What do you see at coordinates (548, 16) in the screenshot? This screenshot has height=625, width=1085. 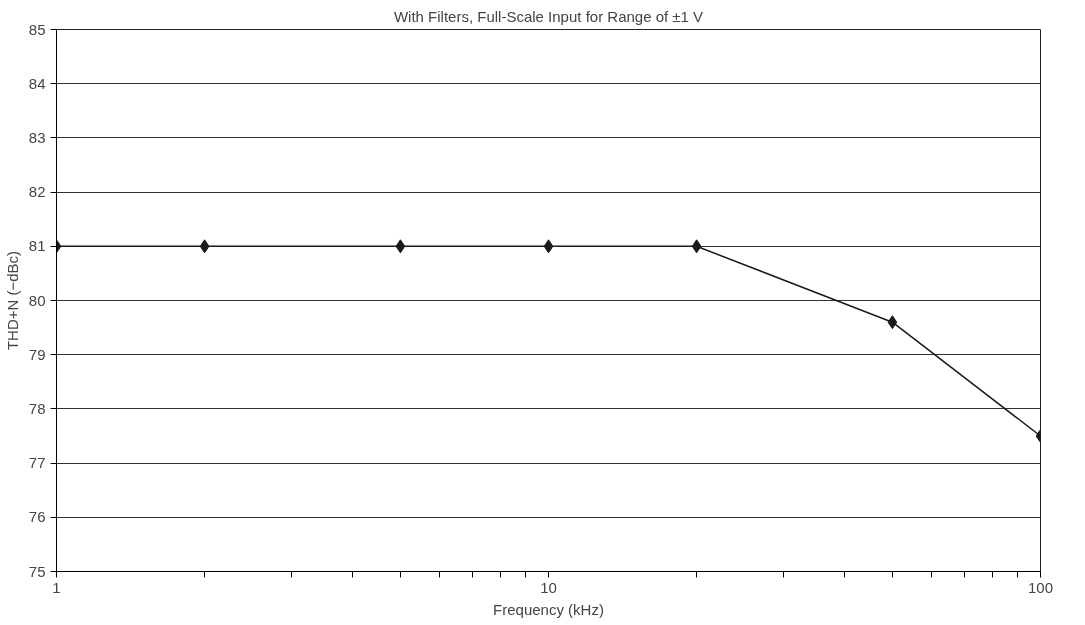 I see `chart-title: With Filters, Full-Scale Input for Range of ±1 V` at bounding box center [548, 16].